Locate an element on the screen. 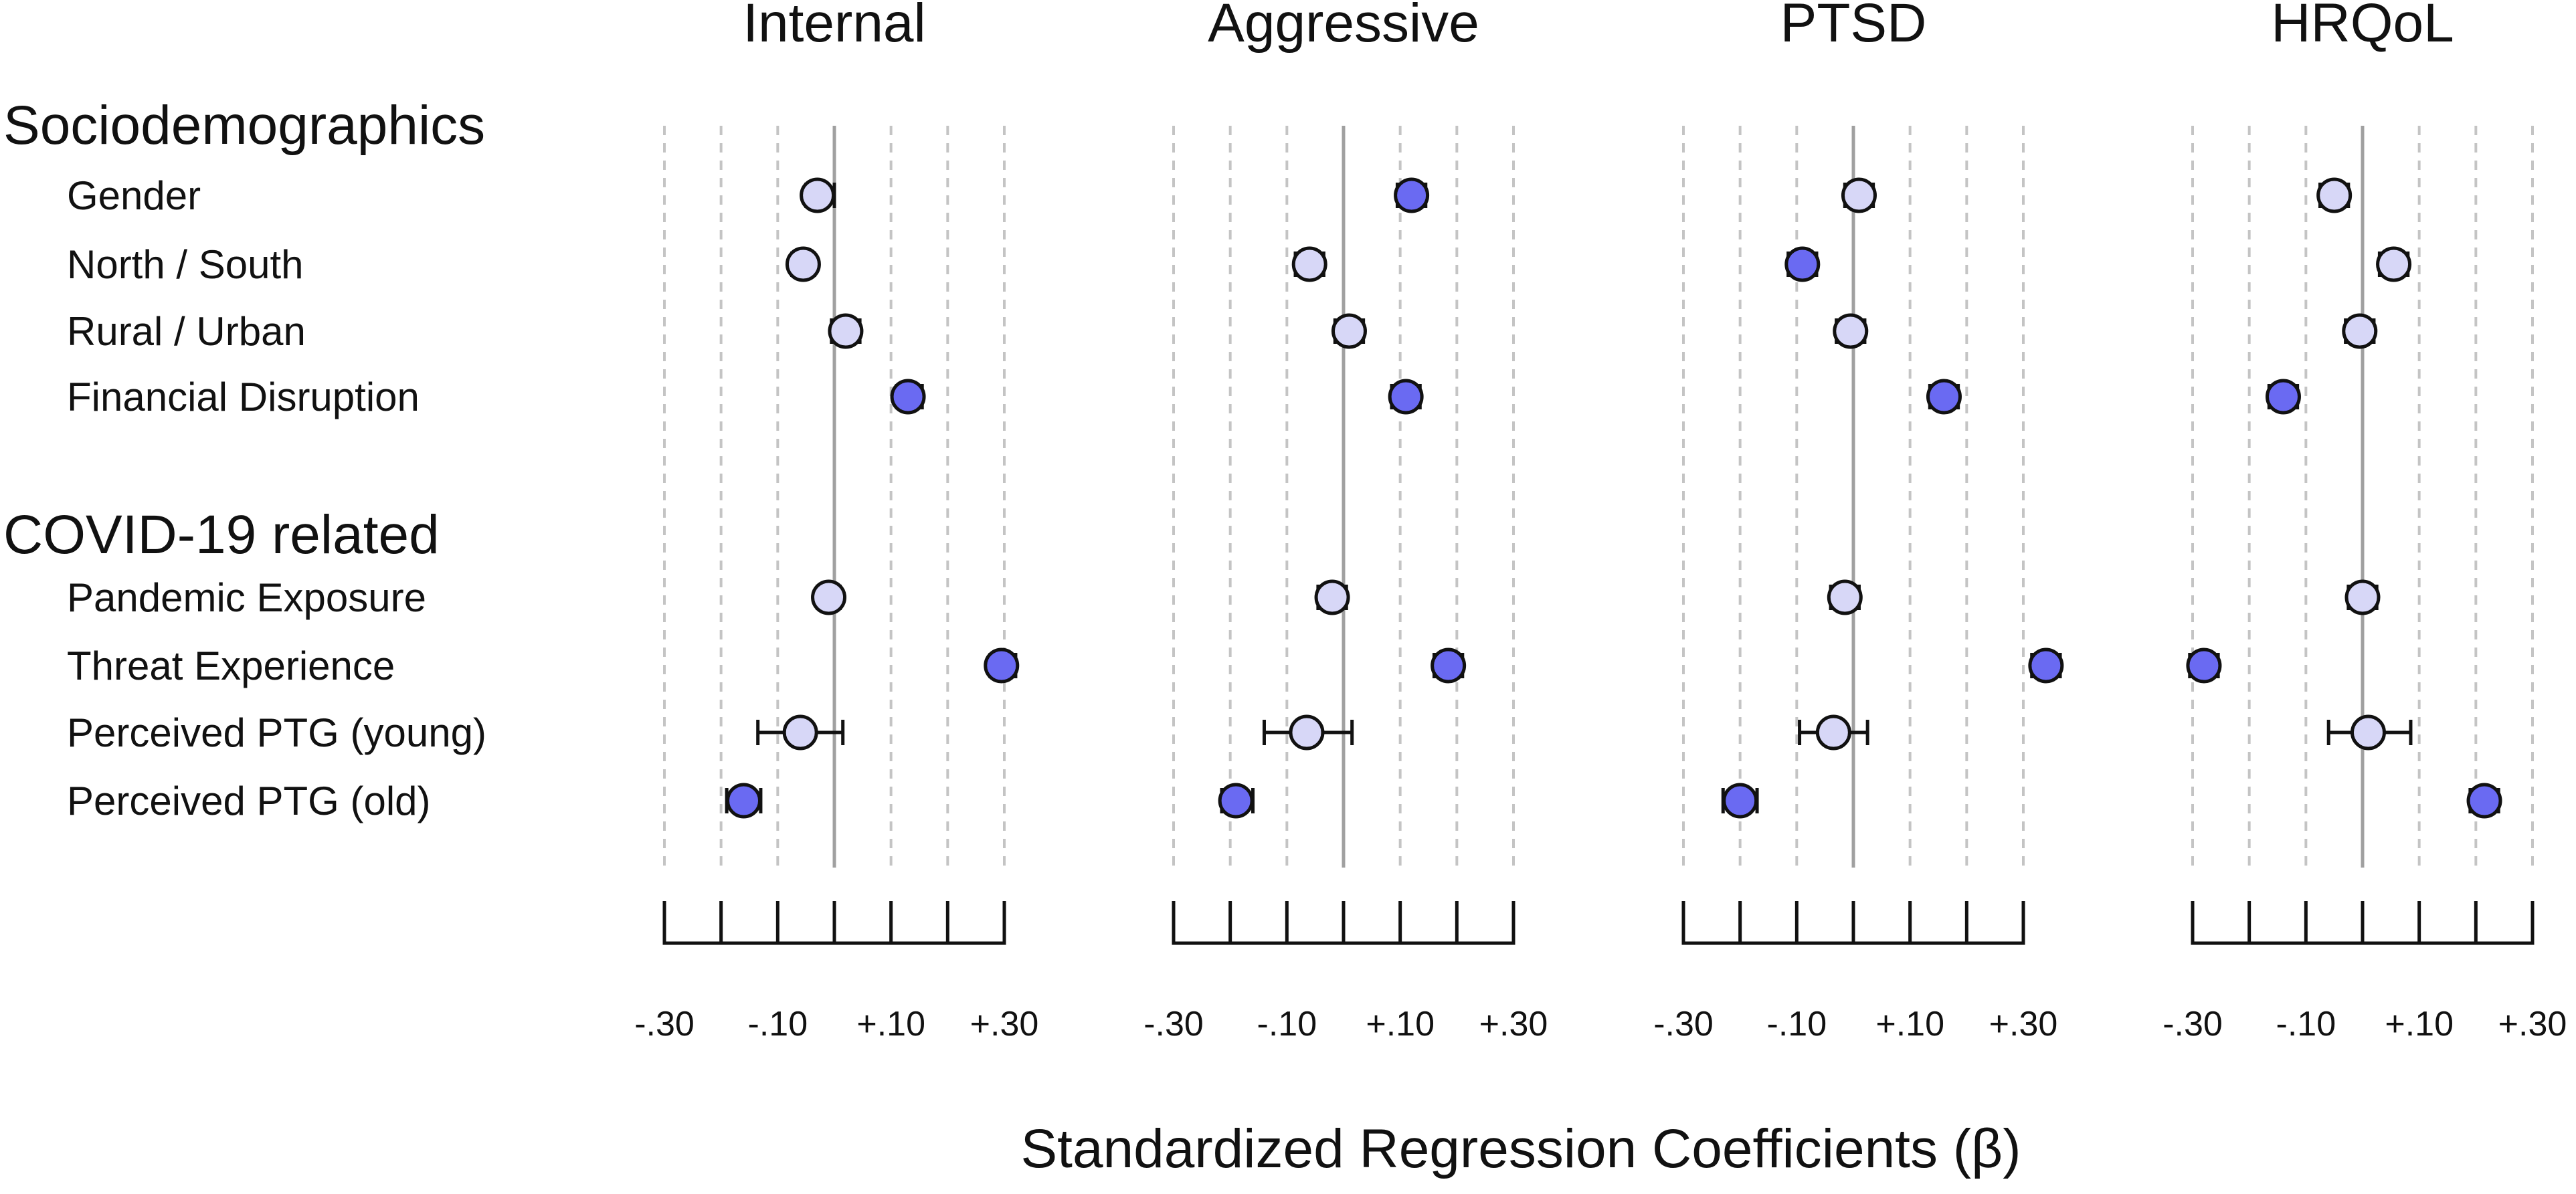  row-label: Perceived PTG (old) is located at coordinates (249, 801).